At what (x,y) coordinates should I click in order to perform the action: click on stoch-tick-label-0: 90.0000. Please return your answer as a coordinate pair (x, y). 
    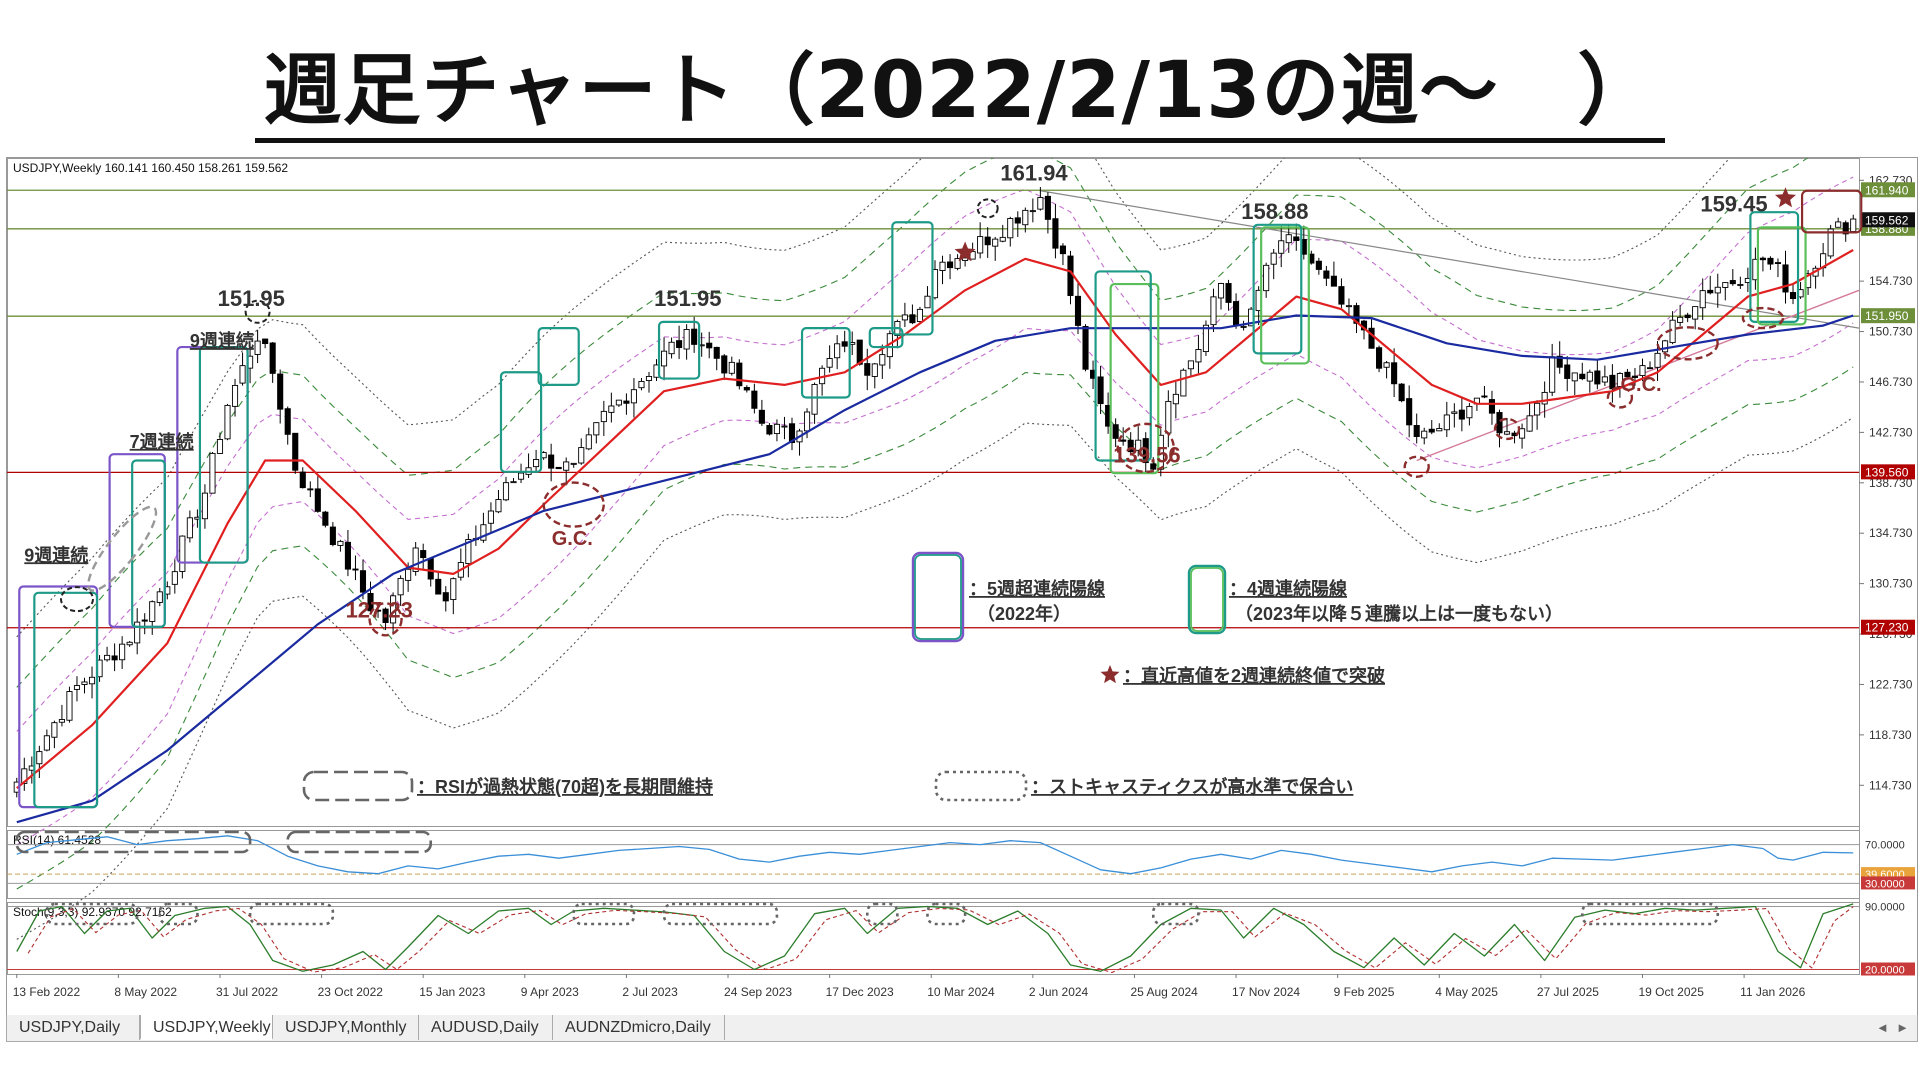
    Looking at the image, I should click on (1885, 908).